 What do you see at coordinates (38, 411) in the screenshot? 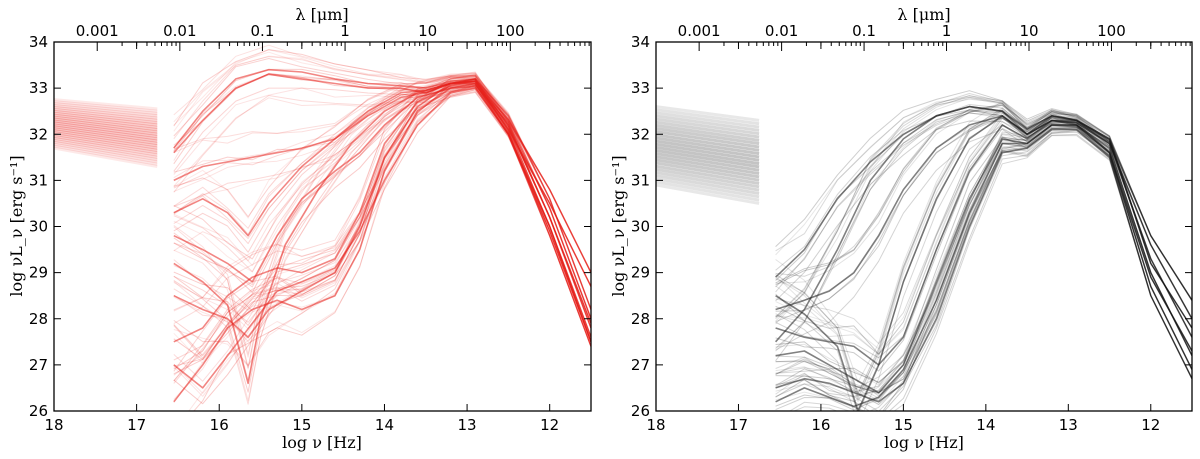
I see `y-tick-label: 26` at bounding box center [38, 411].